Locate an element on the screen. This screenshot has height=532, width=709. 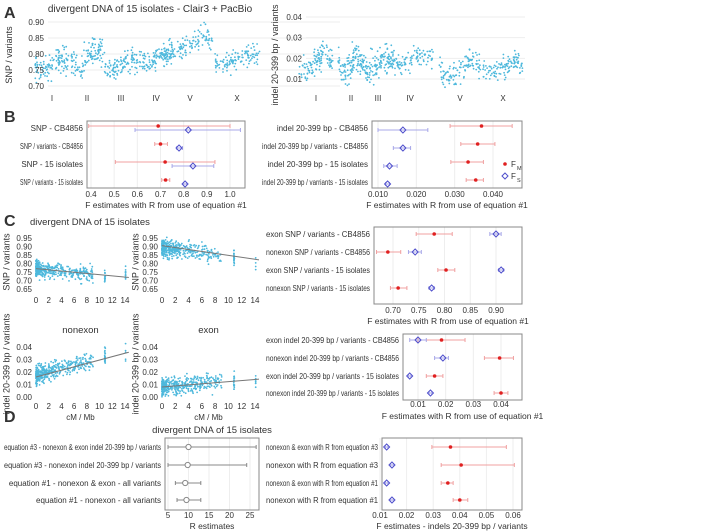
fs-point is located at coordinates (387, 184).